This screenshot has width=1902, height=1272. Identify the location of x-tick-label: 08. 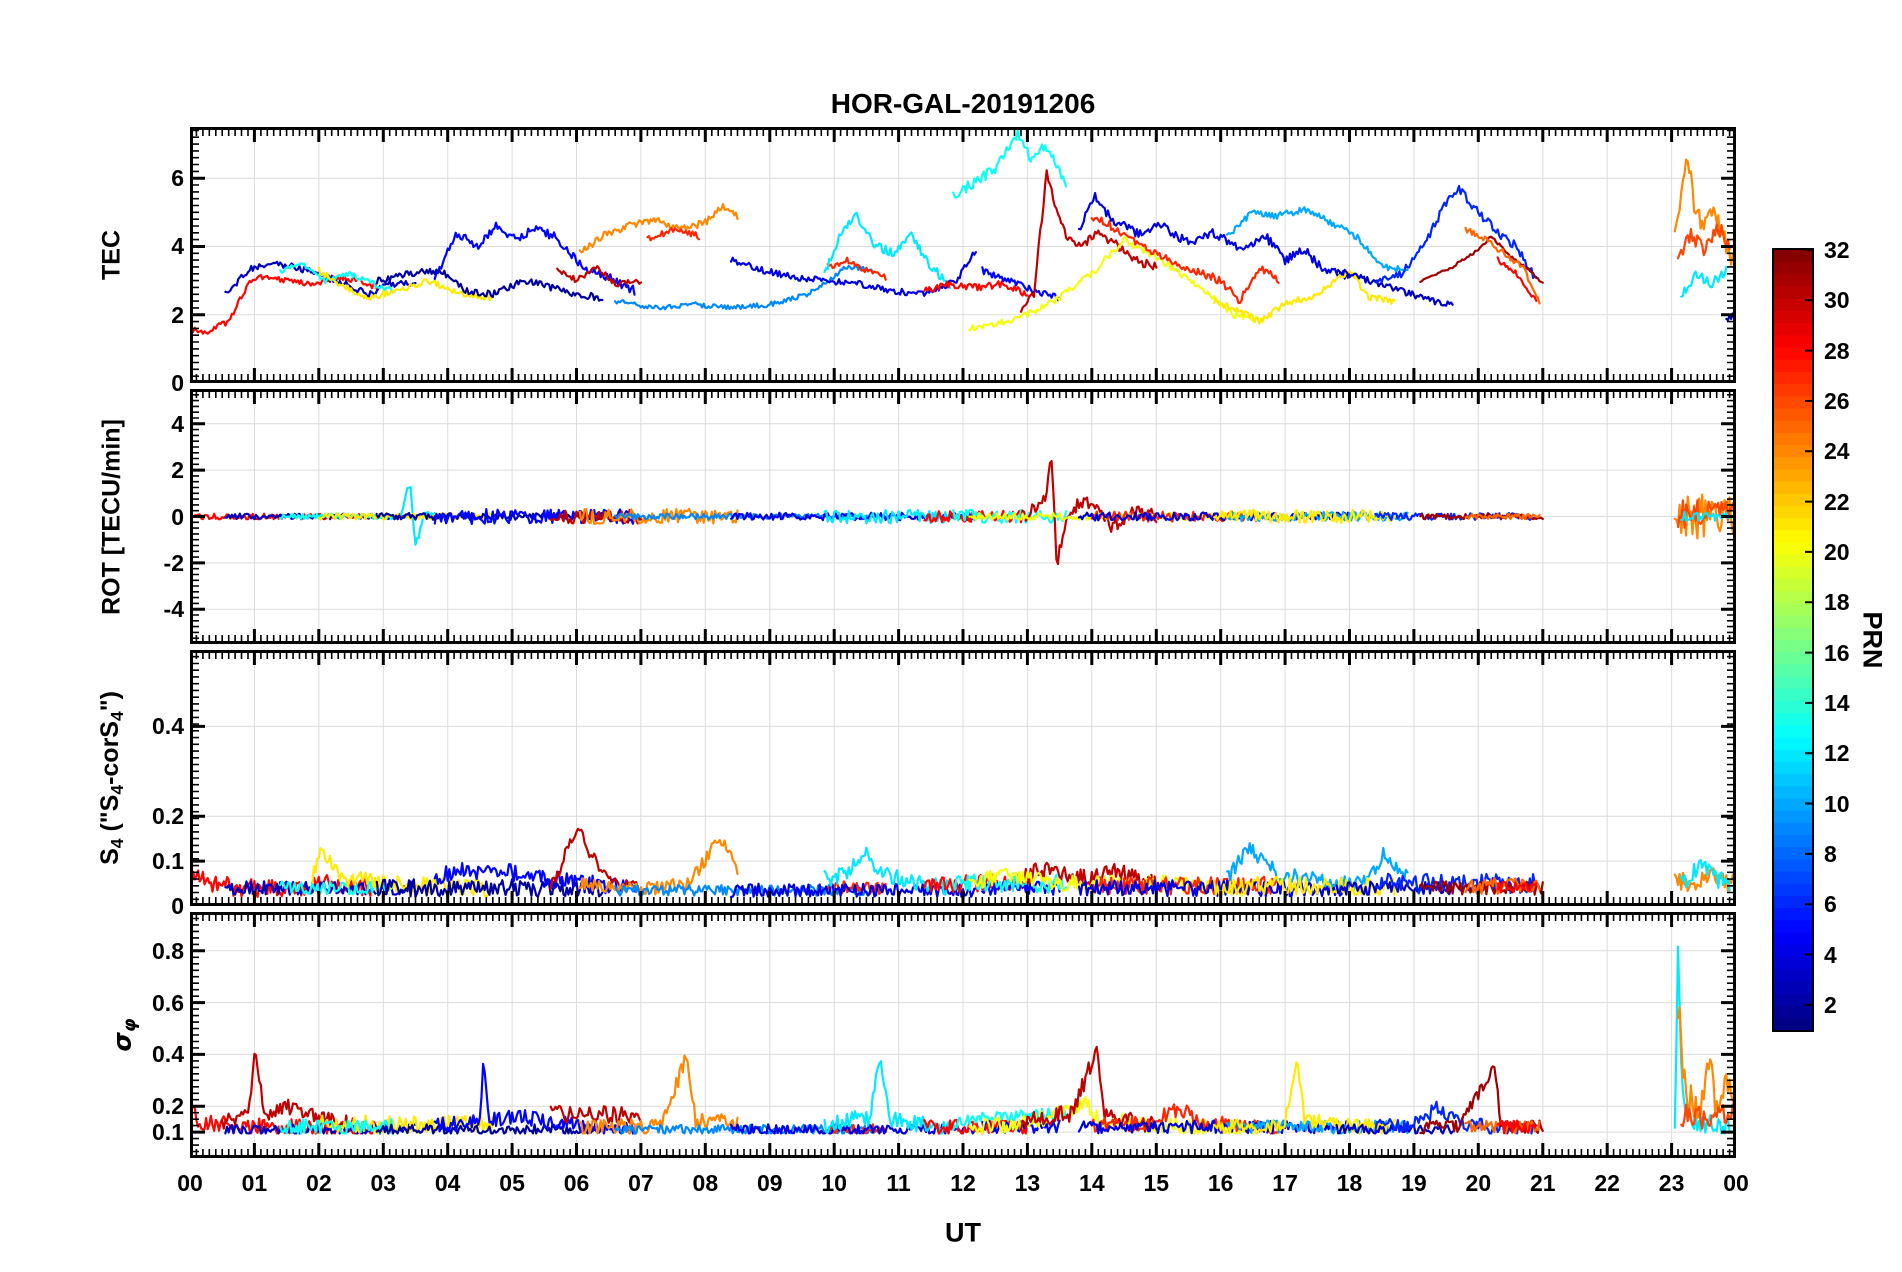
(705, 1183).